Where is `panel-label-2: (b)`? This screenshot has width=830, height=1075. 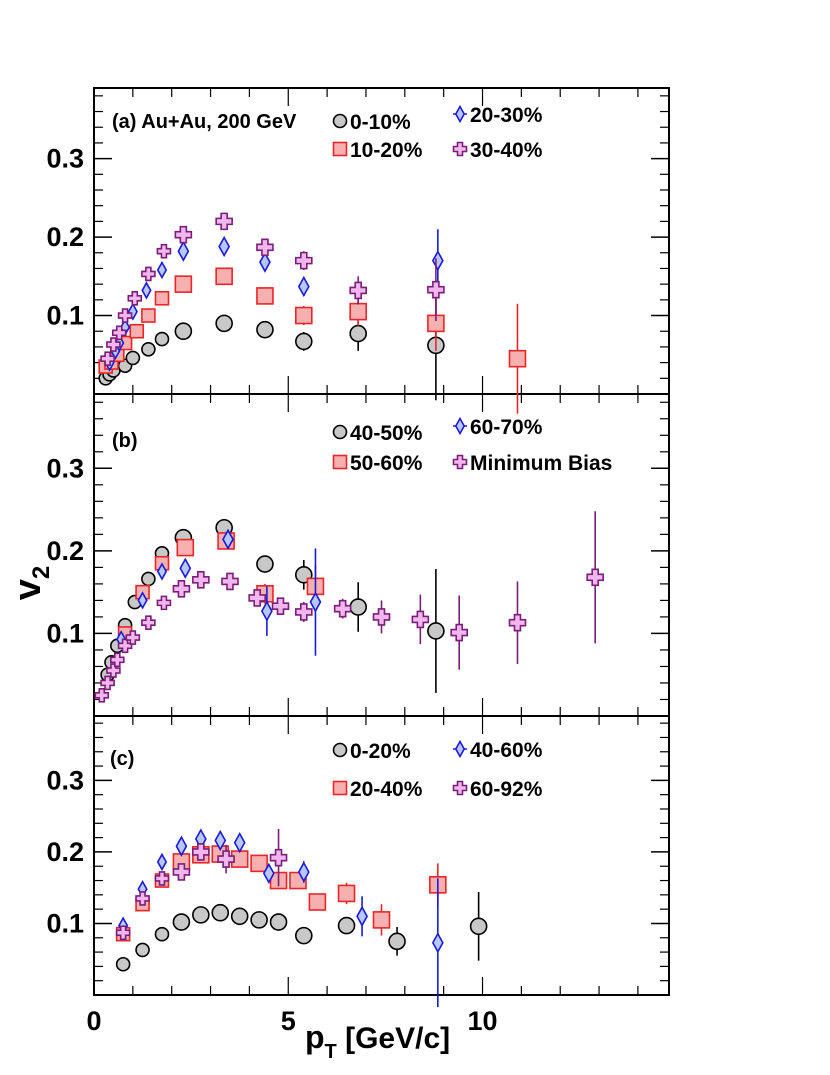
panel-label-2: (b) is located at coordinates (125, 441).